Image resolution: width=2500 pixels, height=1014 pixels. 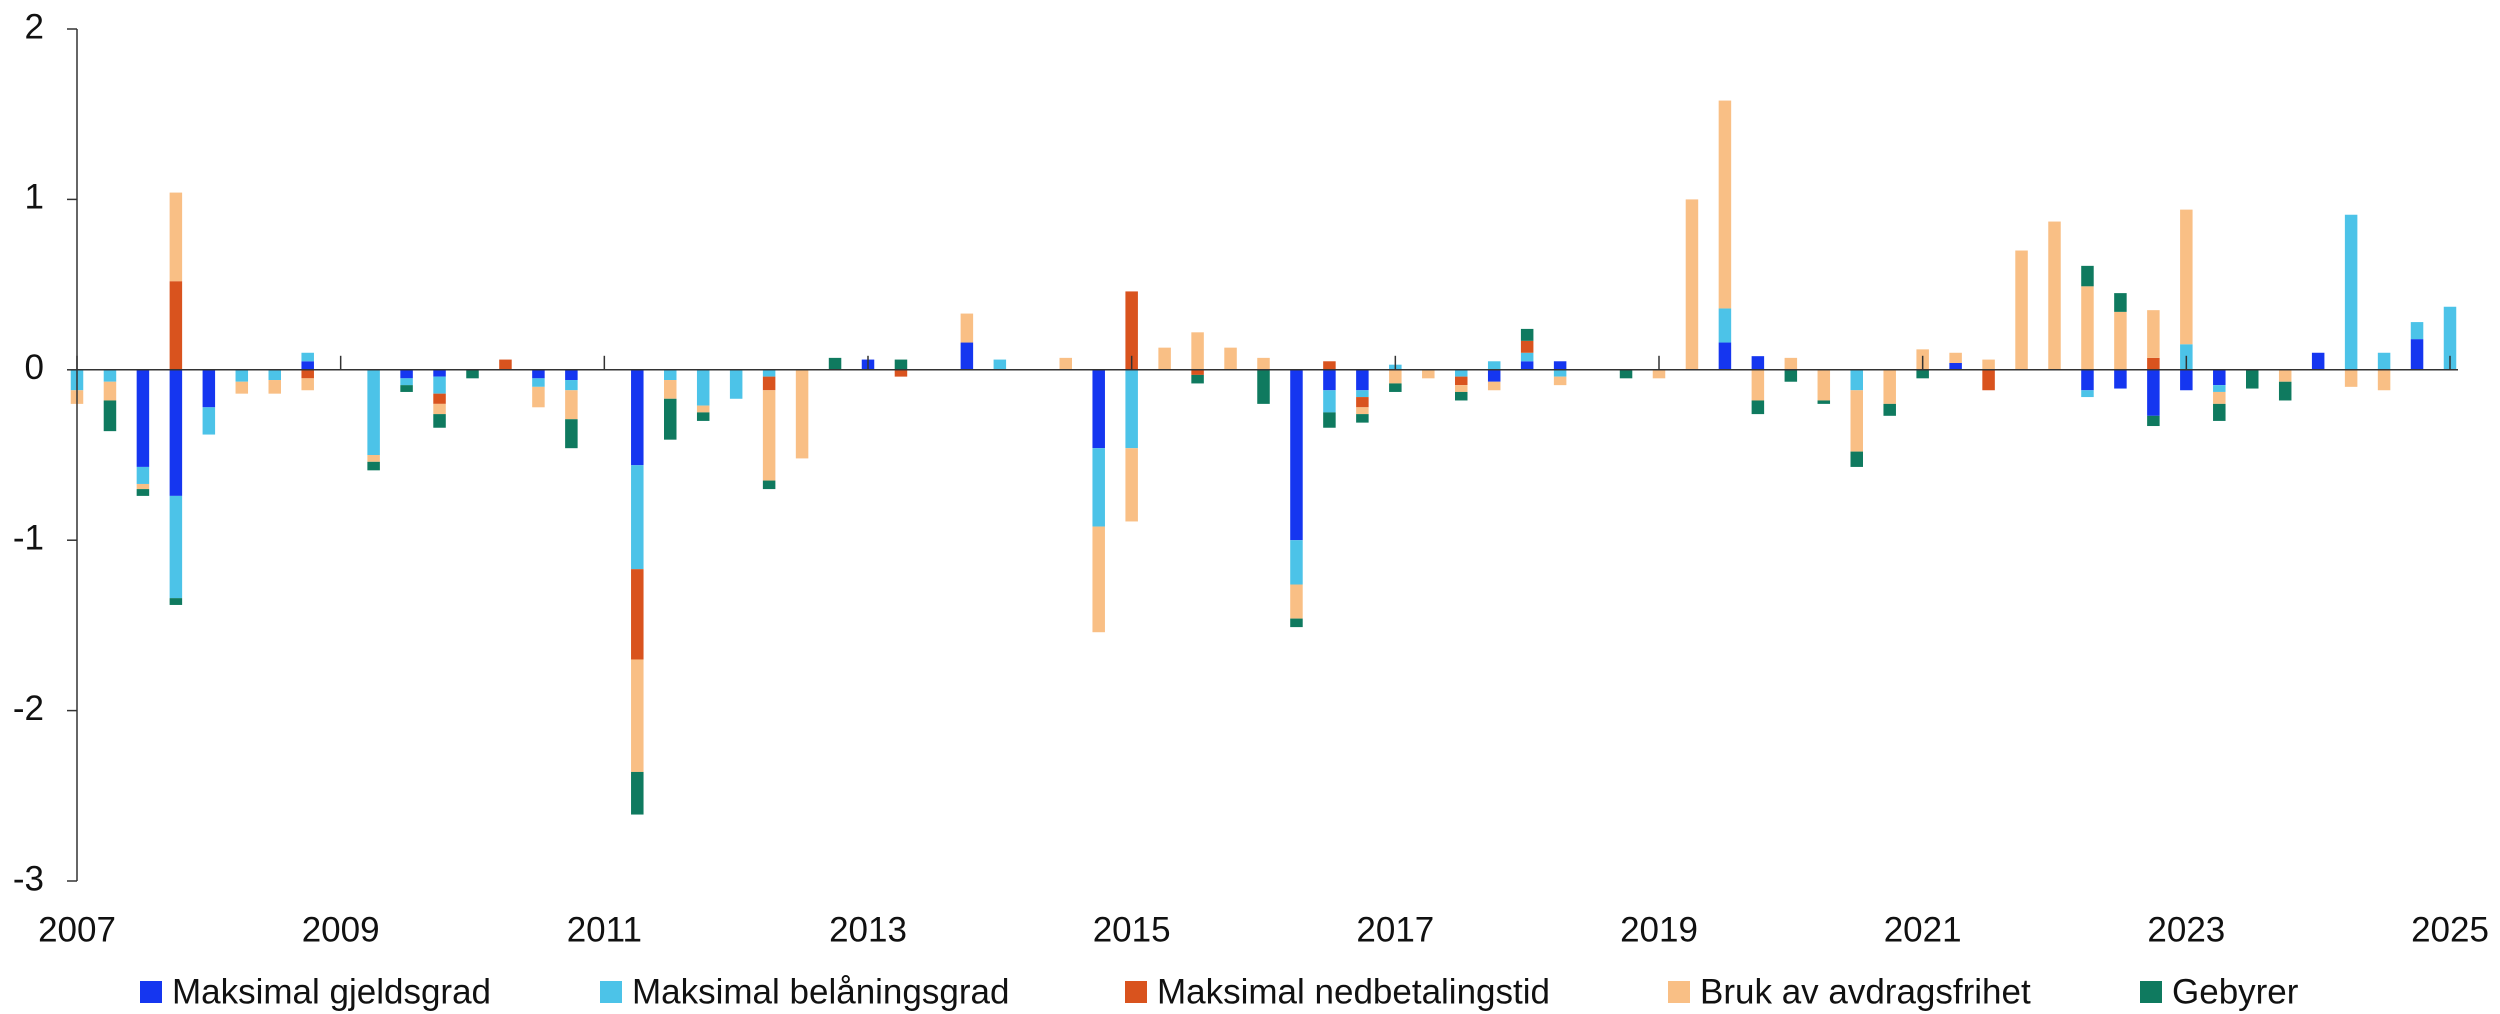 What do you see at coordinates (28, 878) in the screenshot?
I see `y-tick-label: -3` at bounding box center [28, 878].